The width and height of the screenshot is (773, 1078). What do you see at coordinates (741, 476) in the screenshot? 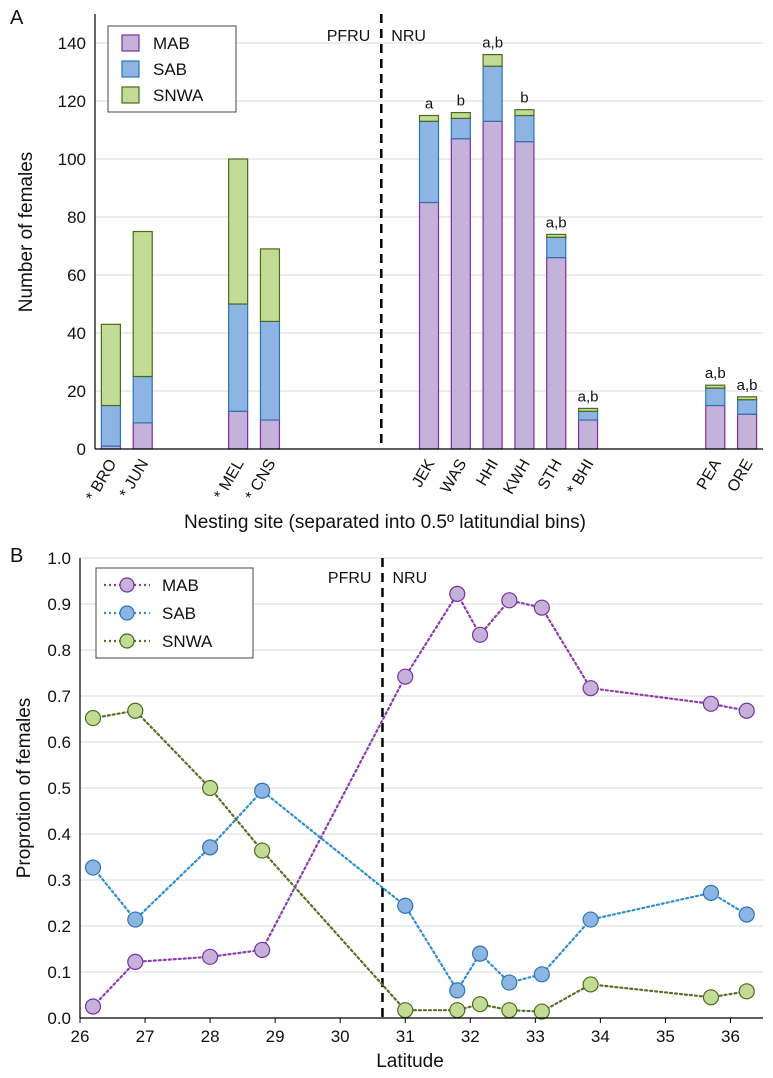
I see `x-tick-label: ORE` at bounding box center [741, 476].